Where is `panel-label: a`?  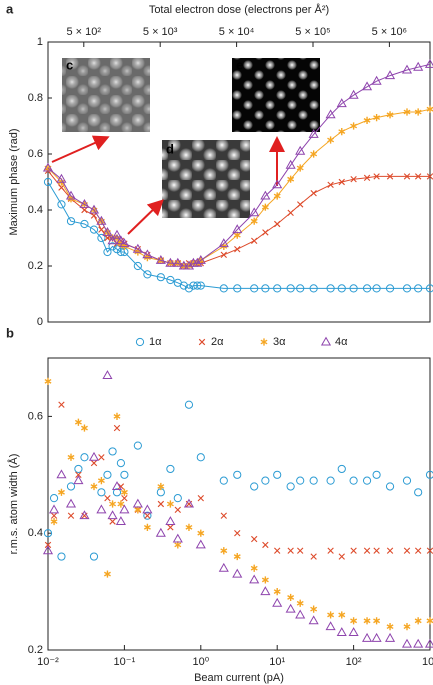 panel-label: a is located at coordinates (10, 8).